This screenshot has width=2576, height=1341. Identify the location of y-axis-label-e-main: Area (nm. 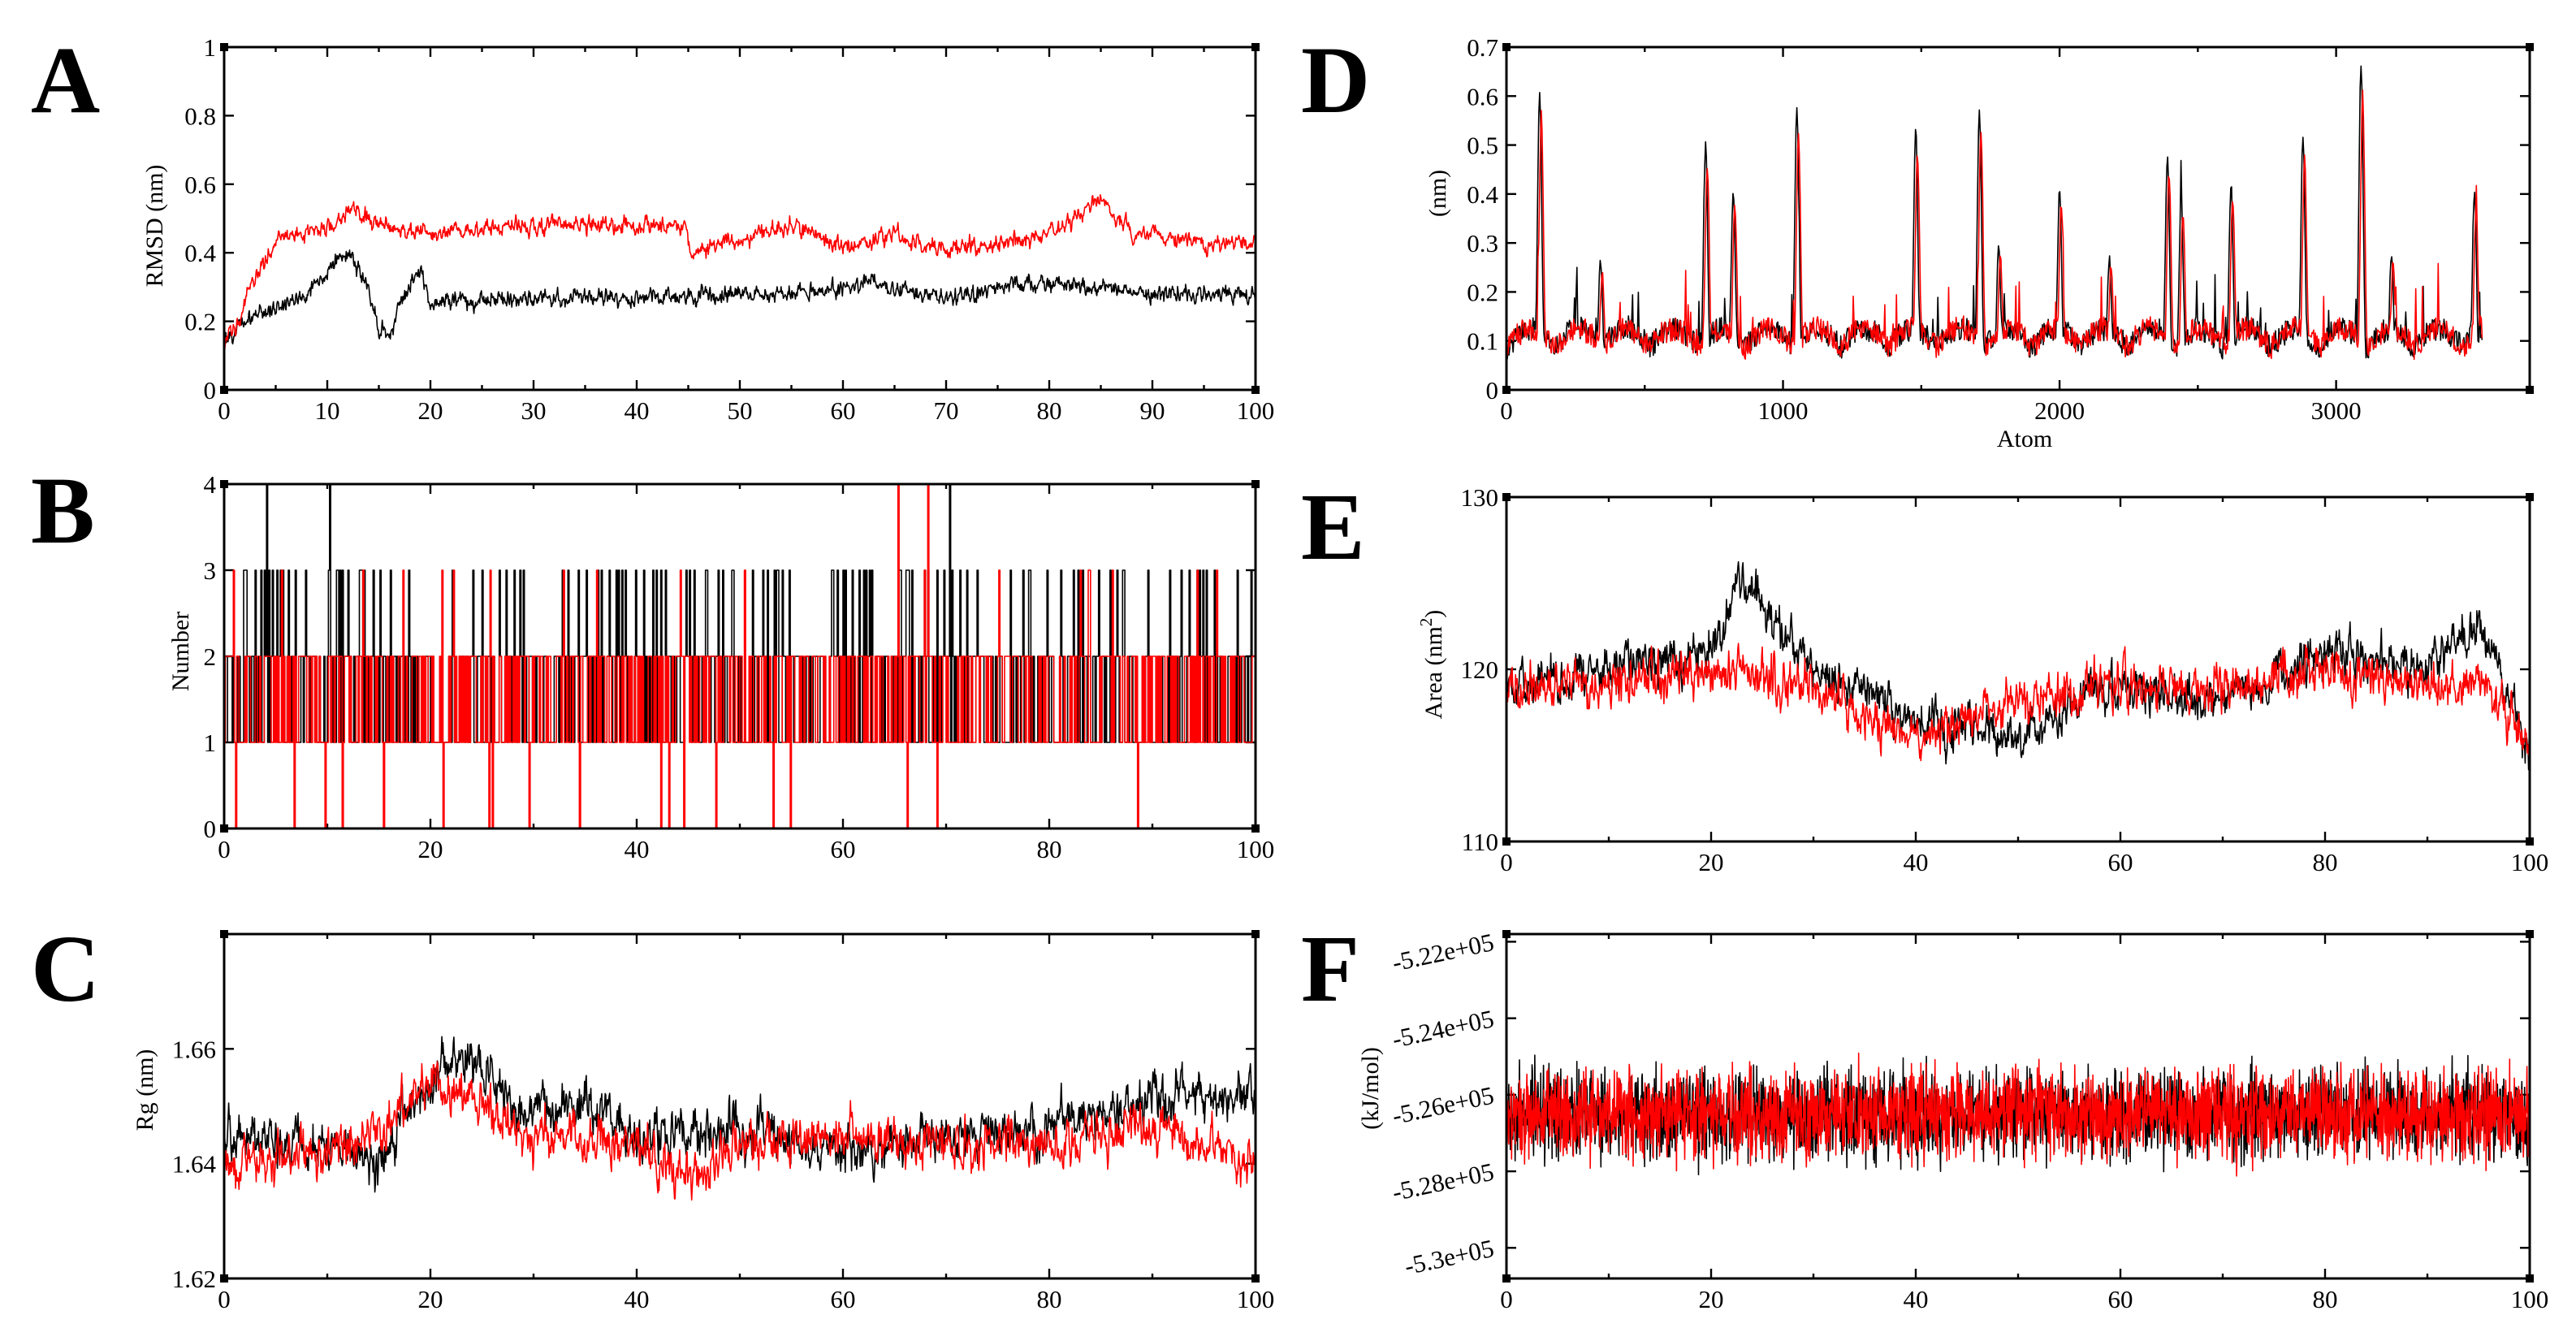
(1433, 672).